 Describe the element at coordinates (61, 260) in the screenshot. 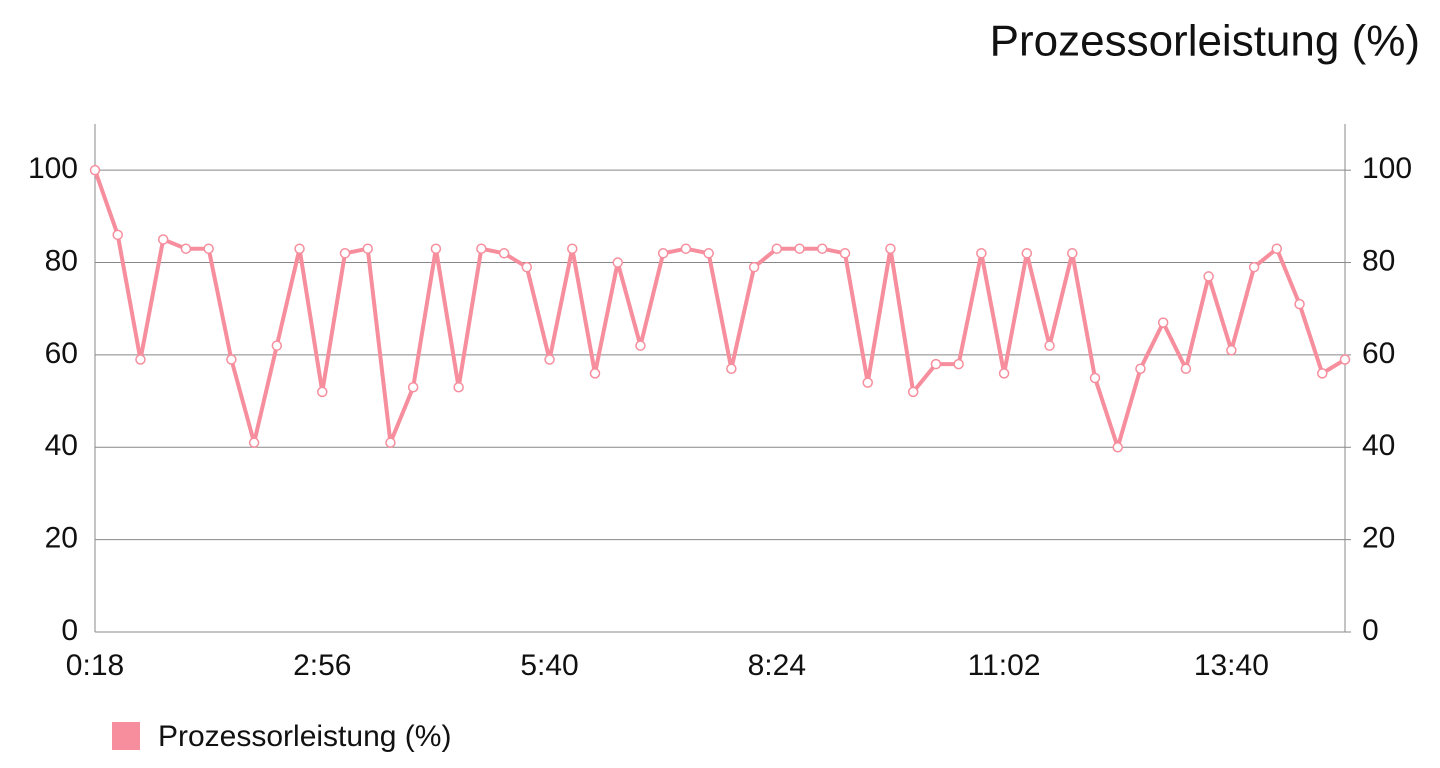

I see `y-tick-label: 80` at that location.